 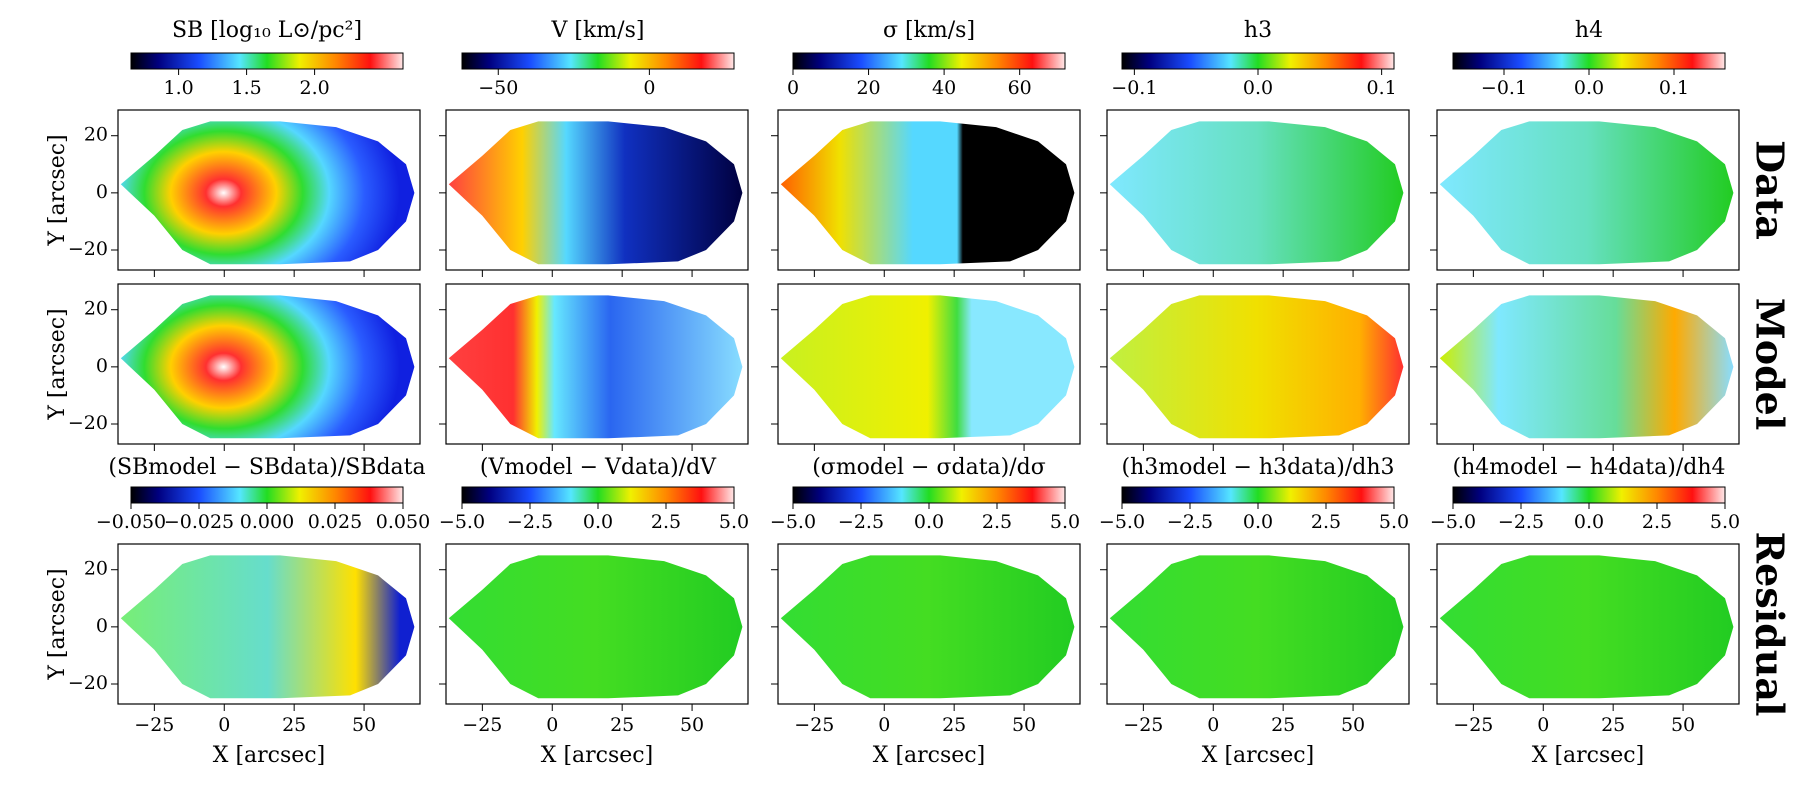 I want to click on colorbar-tick-label: 60, so click(x=1020, y=88).